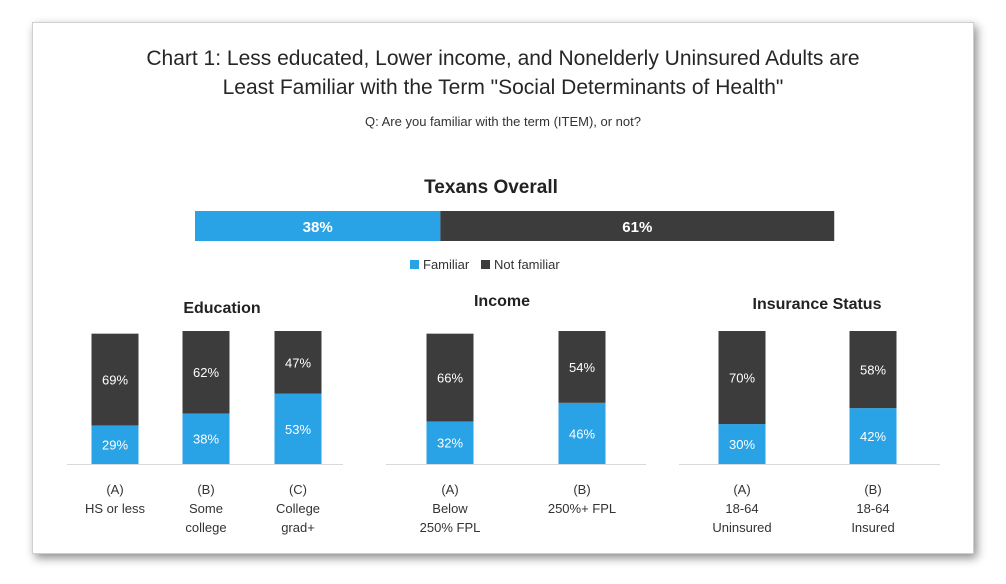 The image size is (1006, 584). I want to click on bar-label-not-familiar: 69%, so click(115, 380).